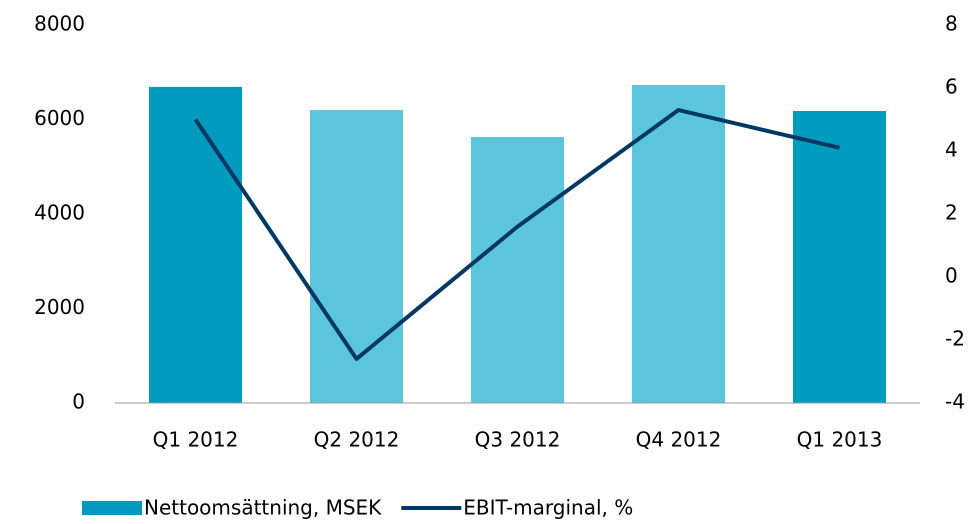 Image resolution: width=975 pixels, height=524 pixels. Describe the element at coordinates (518, 440) in the screenshot. I see `x-tick-label: Q3 2012` at that location.